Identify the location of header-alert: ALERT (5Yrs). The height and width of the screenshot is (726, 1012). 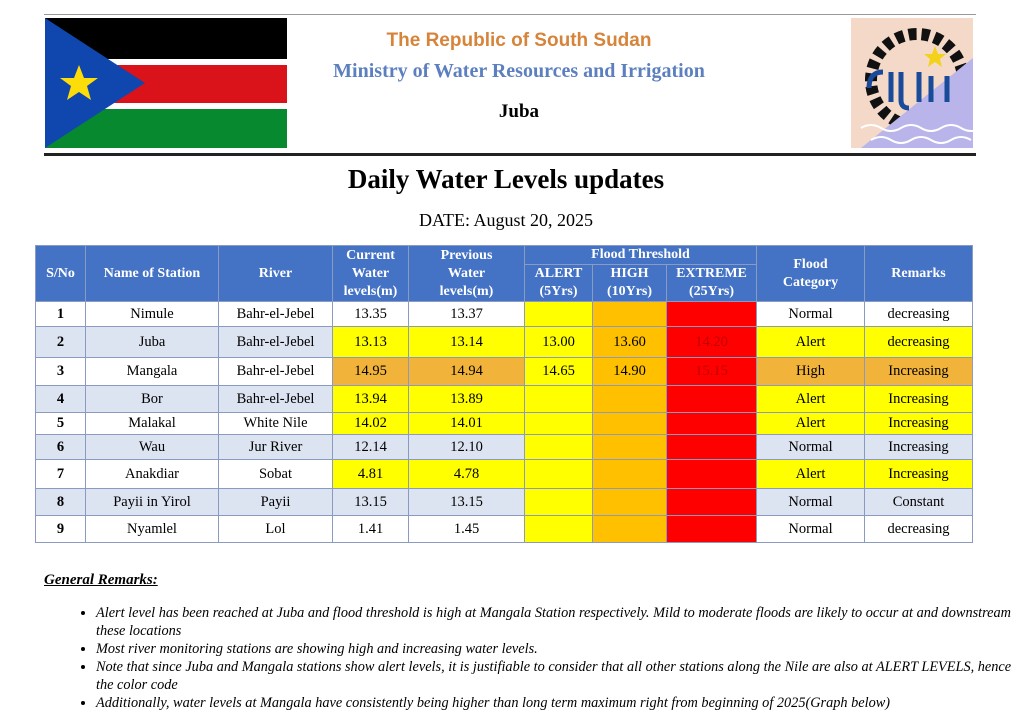
(558, 283).